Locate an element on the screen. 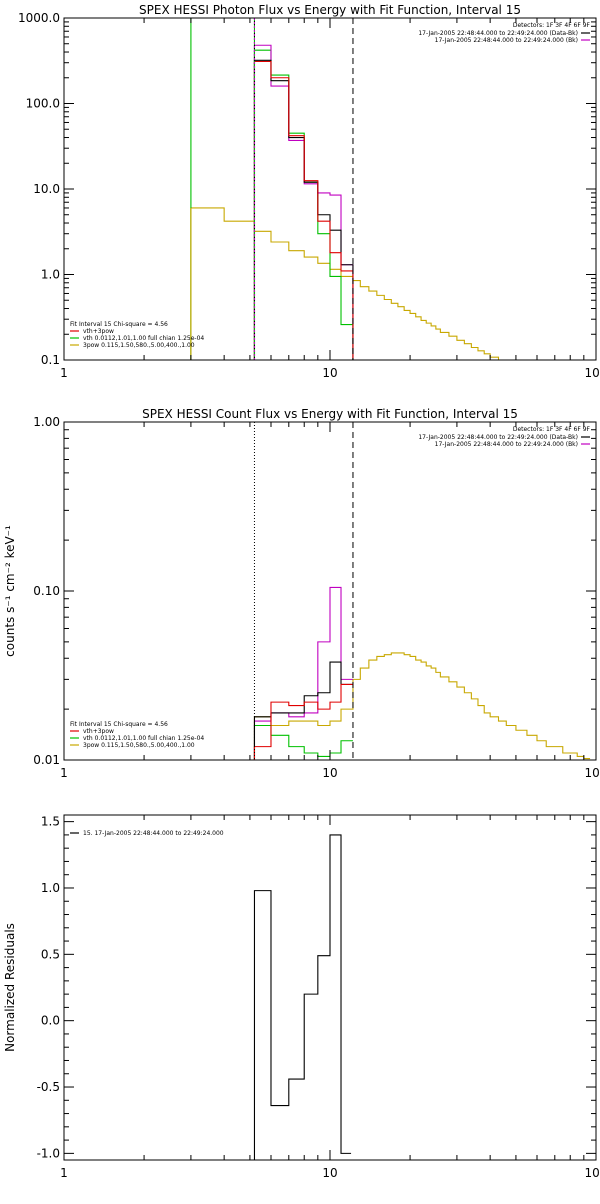 The image size is (600, 1204). y-tick-label: 0.1 is located at coordinates (50, 360).